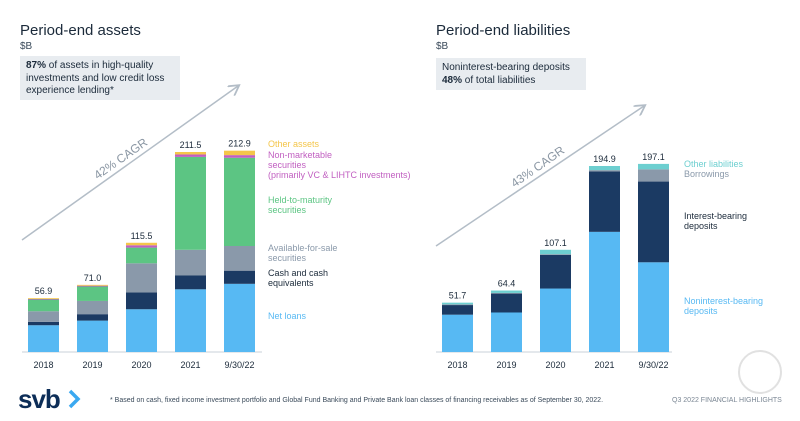 Image resolution: width=800 pixels, height=421 pixels. Describe the element at coordinates (191, 145) in the screenshot. I see `assets-total-label: 211.5` at that location.